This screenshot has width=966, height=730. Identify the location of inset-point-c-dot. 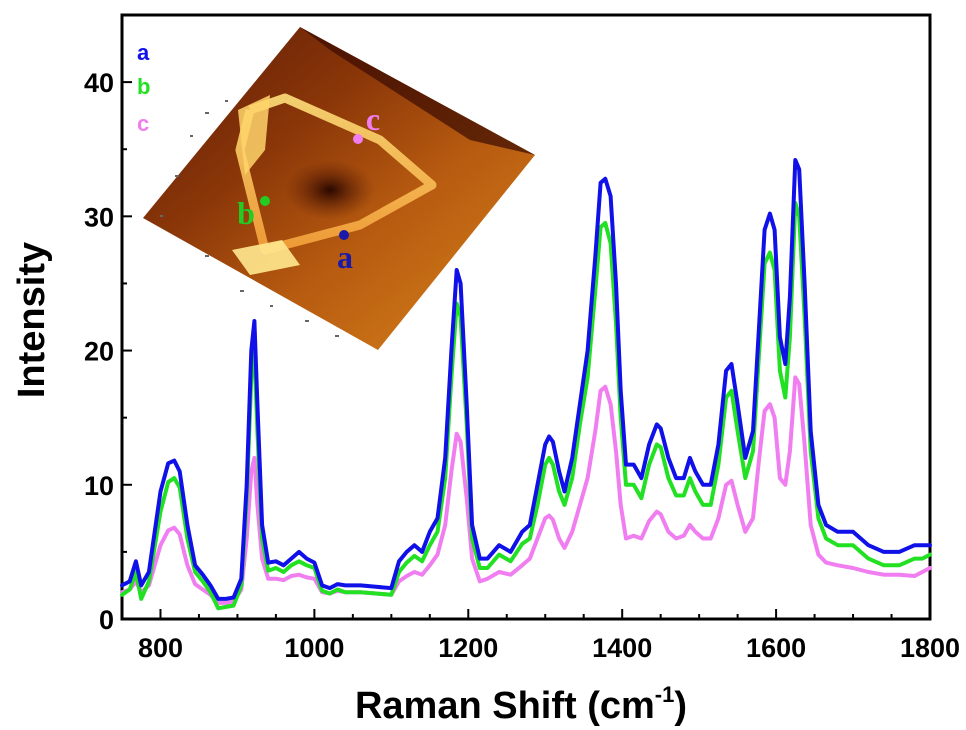
(358, 139).